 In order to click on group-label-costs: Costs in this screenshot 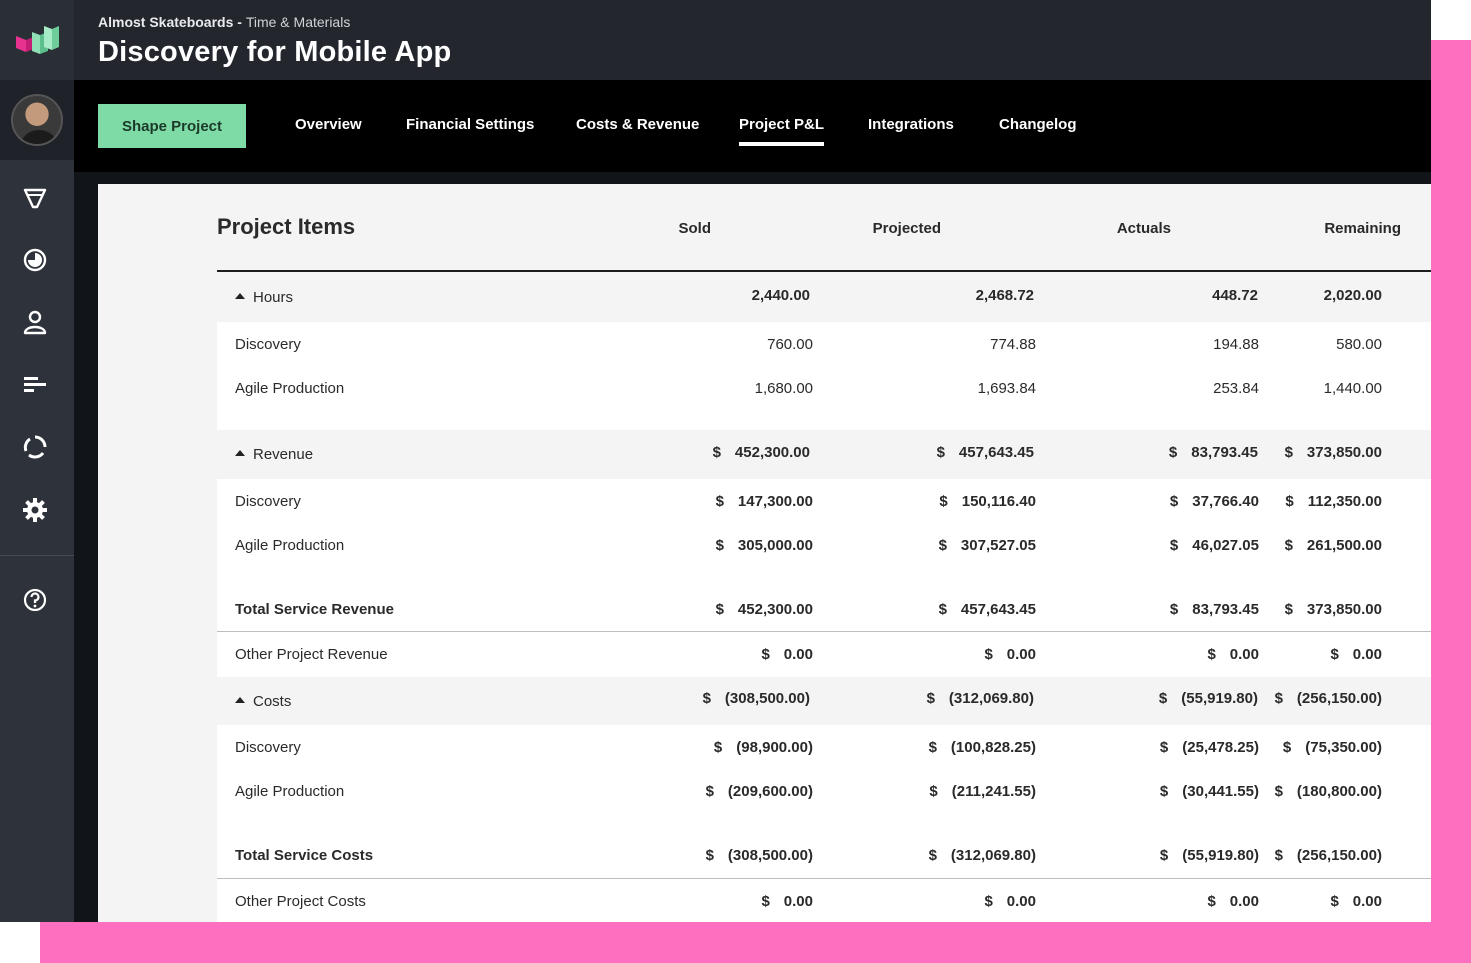, I will do `click(263, 701)`.